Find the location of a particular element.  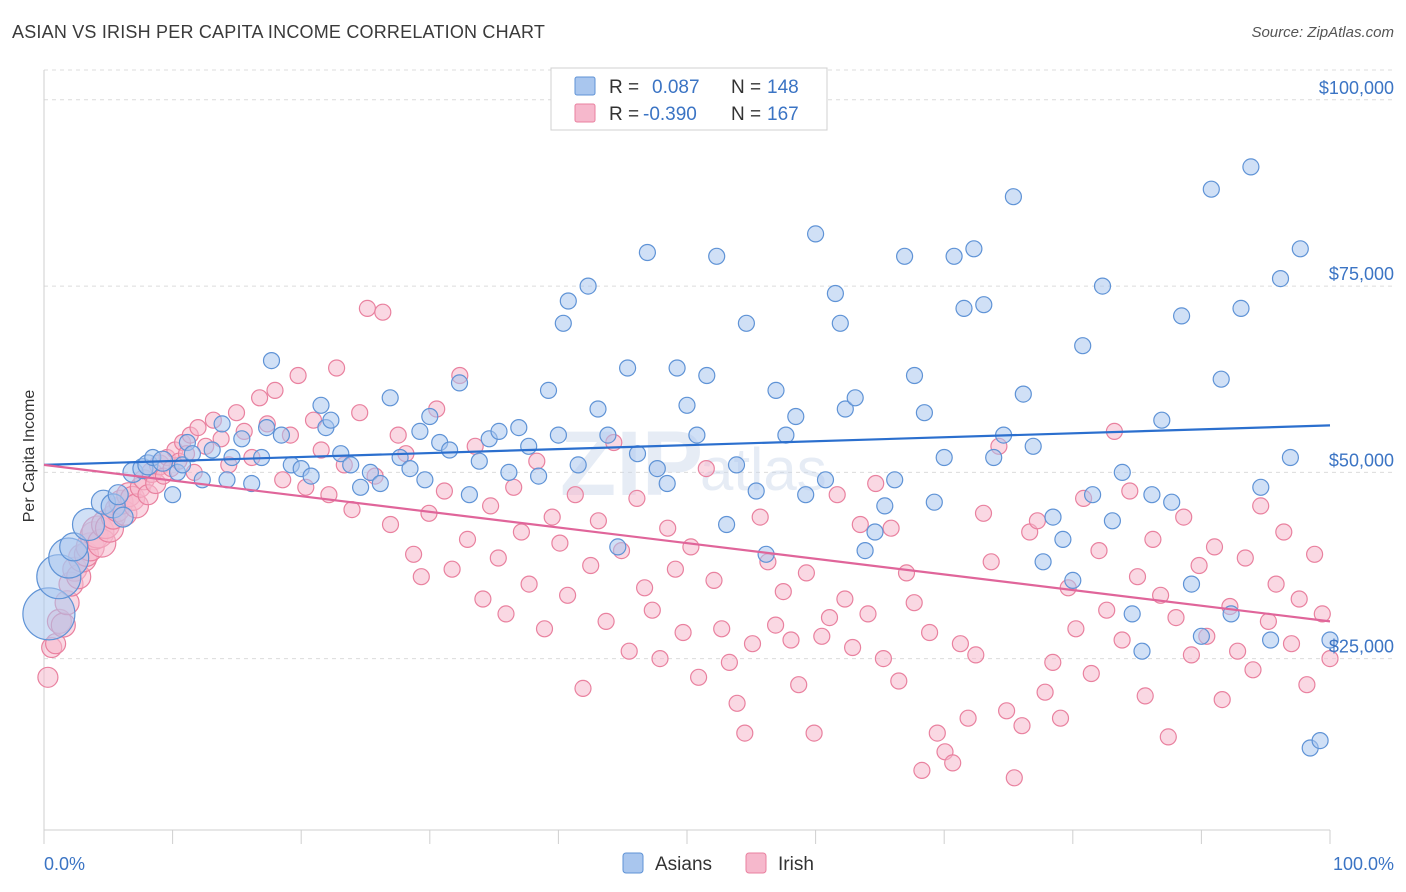

y-tick-label: $50,000 is located at coordinates (1361, 460).